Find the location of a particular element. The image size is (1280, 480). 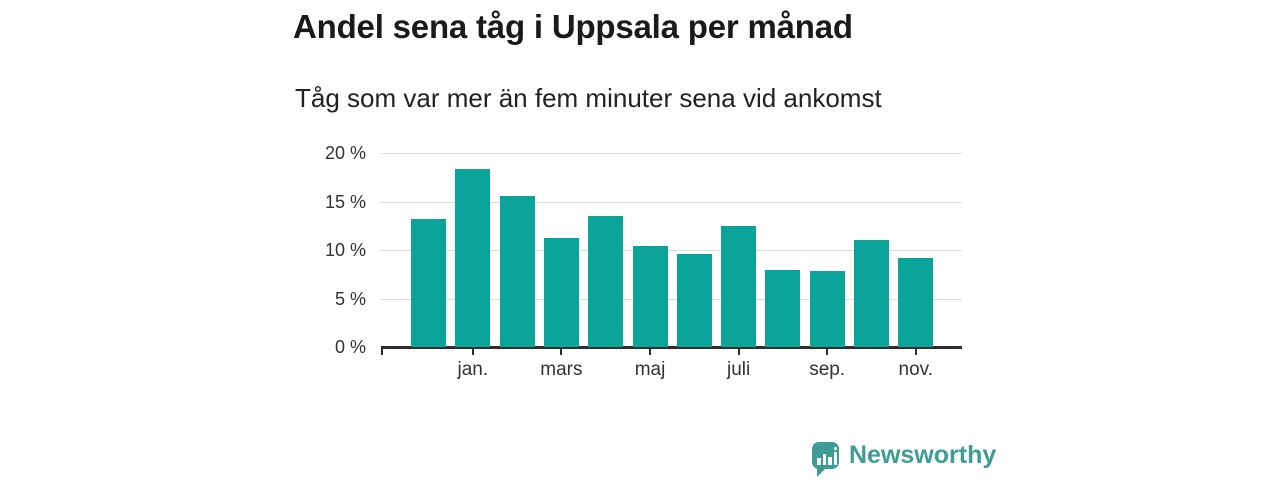

y-axis-label: 20 % is located at coordinates (345, 153).